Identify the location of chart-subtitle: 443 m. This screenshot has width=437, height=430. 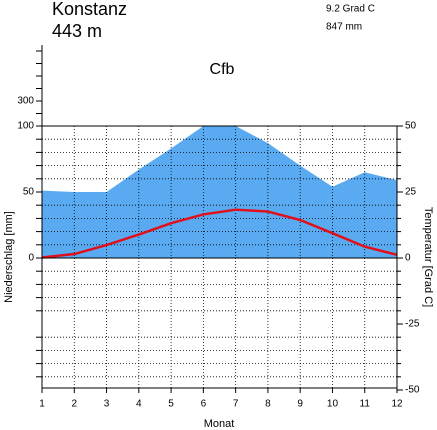
(77, 31).